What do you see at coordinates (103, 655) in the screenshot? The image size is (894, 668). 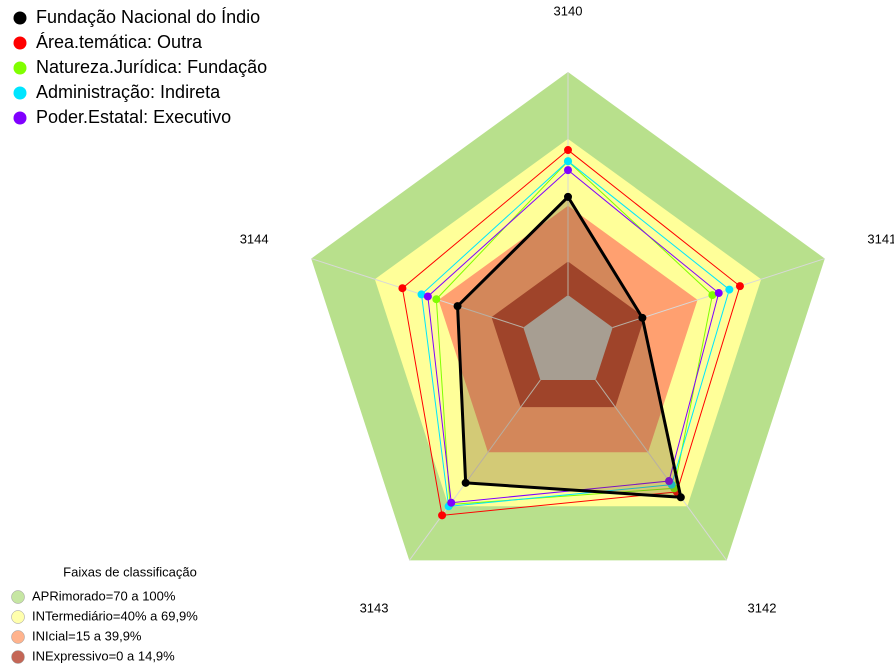 I see `band-legend-label: INExpressivo=0 a 14,9%` at bounding box center [103, 655].